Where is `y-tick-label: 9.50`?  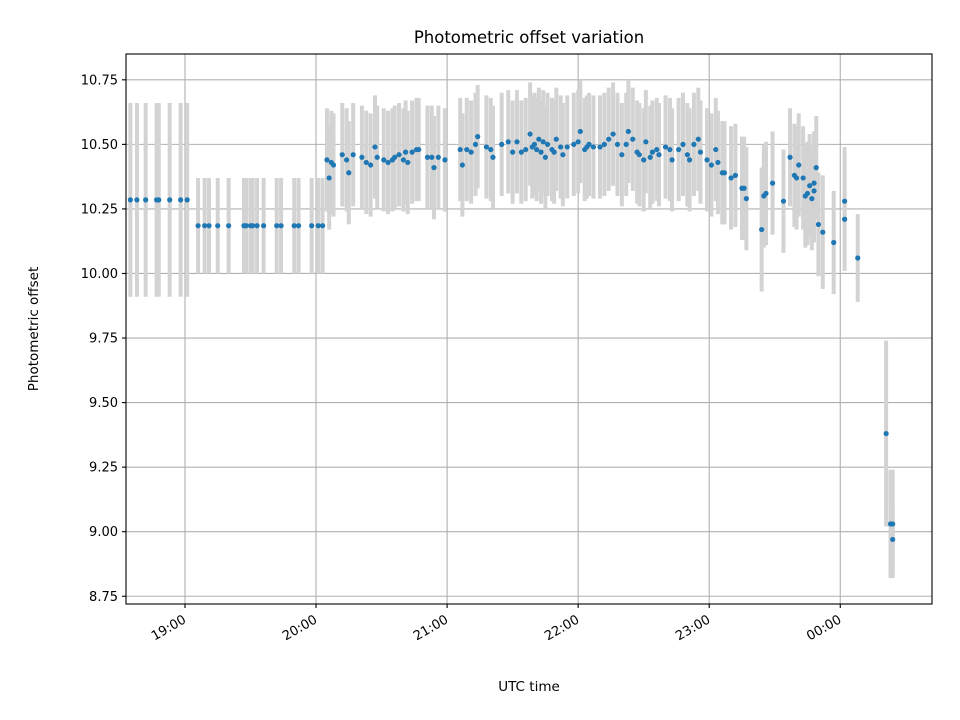
y-tick-label: 9.50 is located at coordinates (103, 403).